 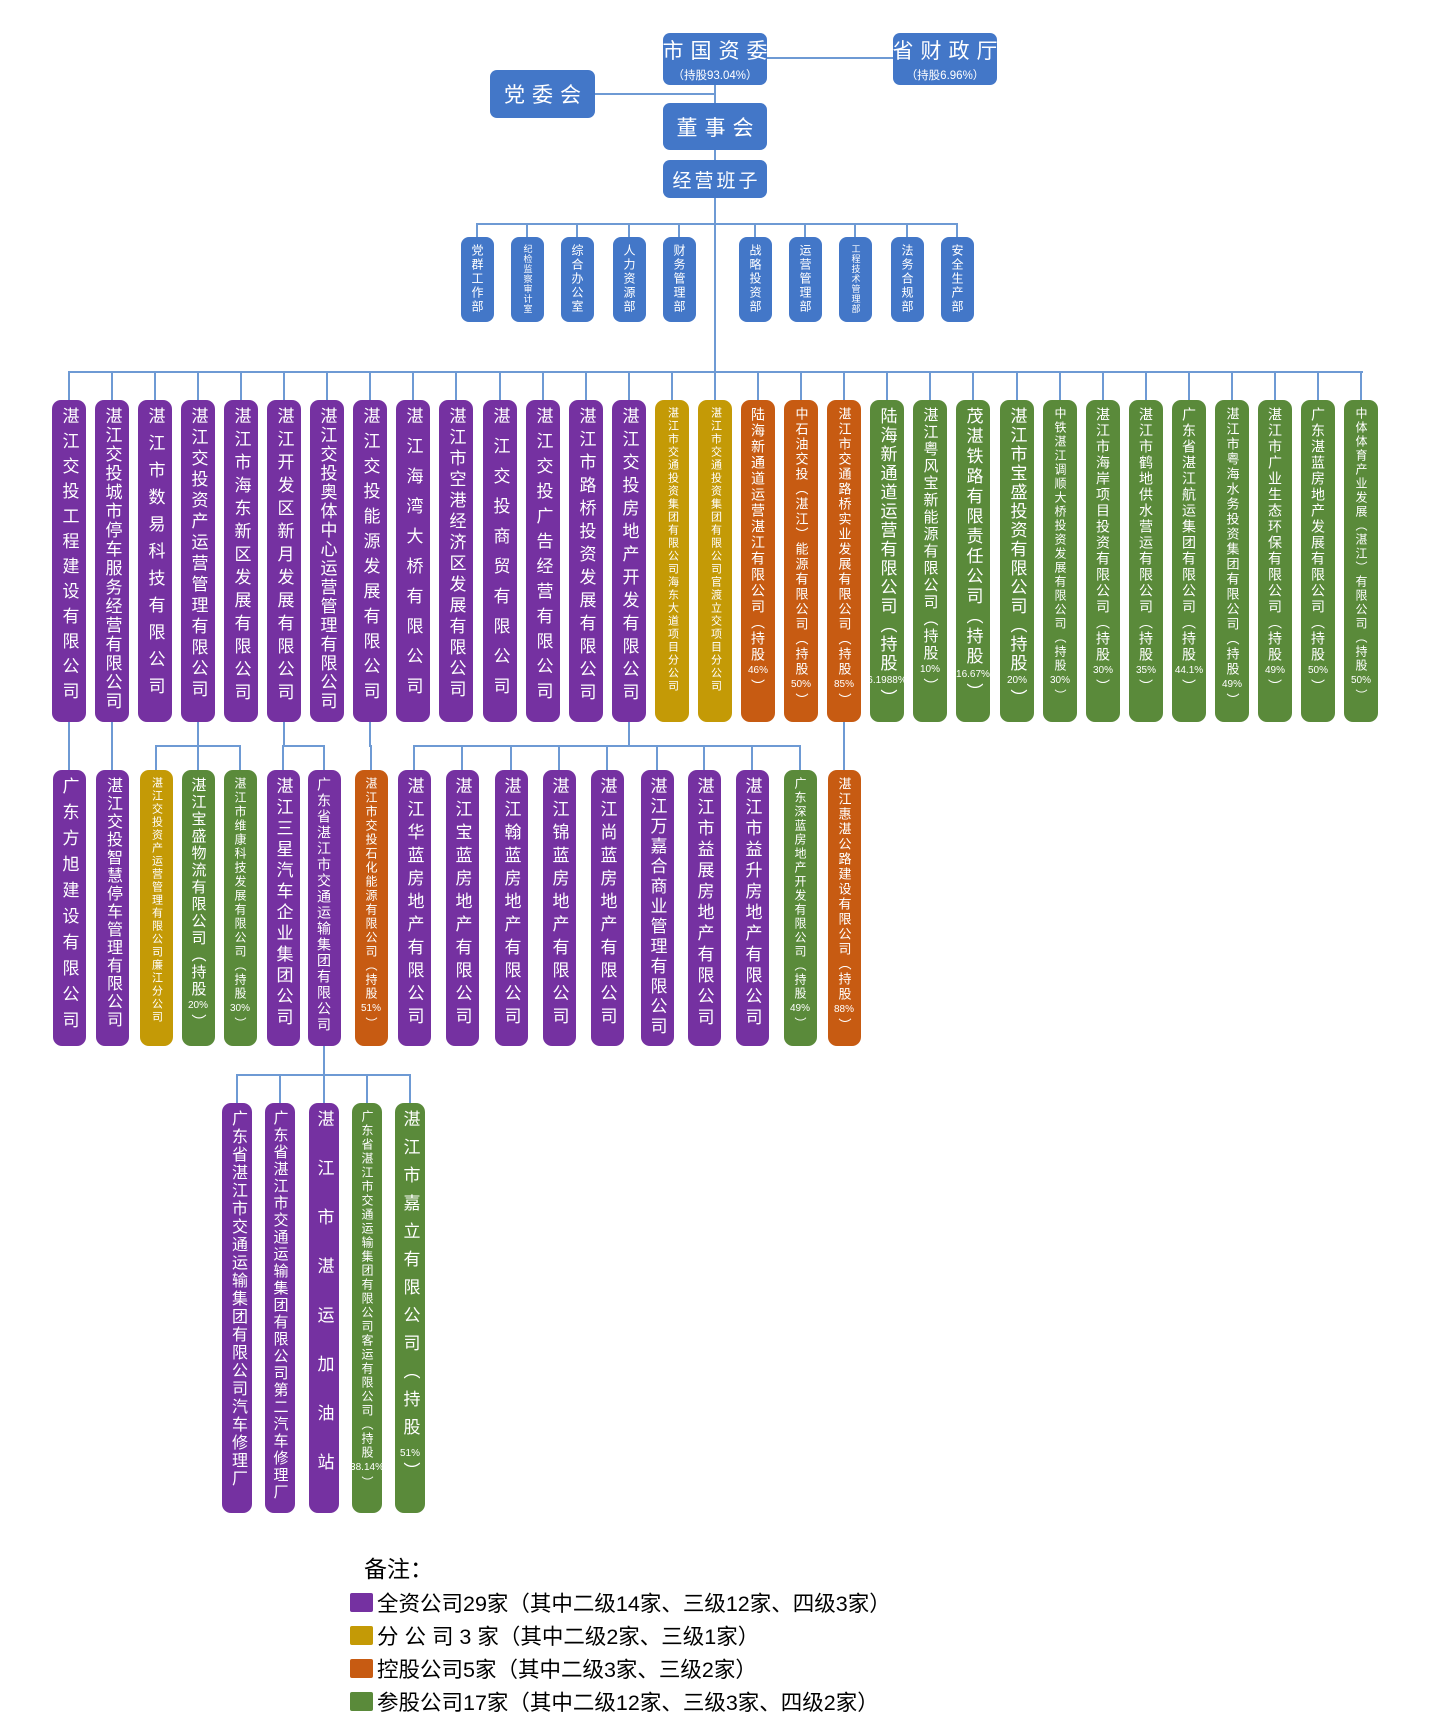 I want to click on node-label: 湛江惠湛公路建设有限公司（持股, so click(x=844, y=889).